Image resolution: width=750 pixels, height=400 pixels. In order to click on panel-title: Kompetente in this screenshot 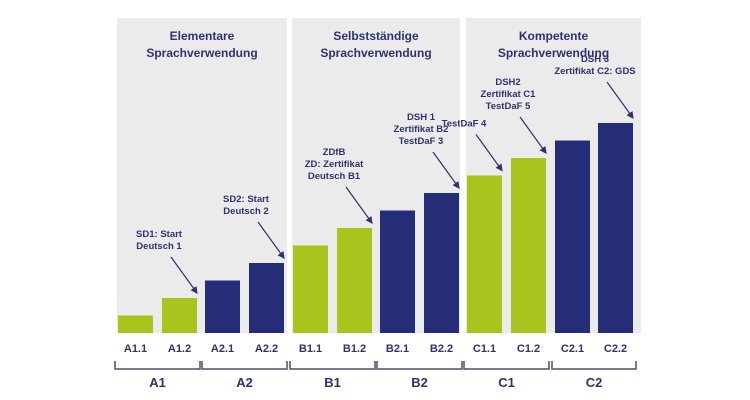, I will do `click(554, 36)`.